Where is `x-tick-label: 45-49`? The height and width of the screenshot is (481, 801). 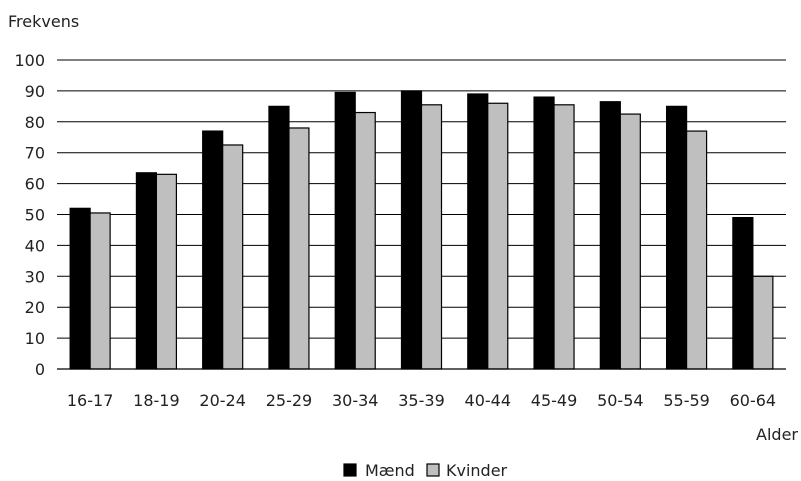
x-tick-label: 45-49 is located at coordinates (554, 400).